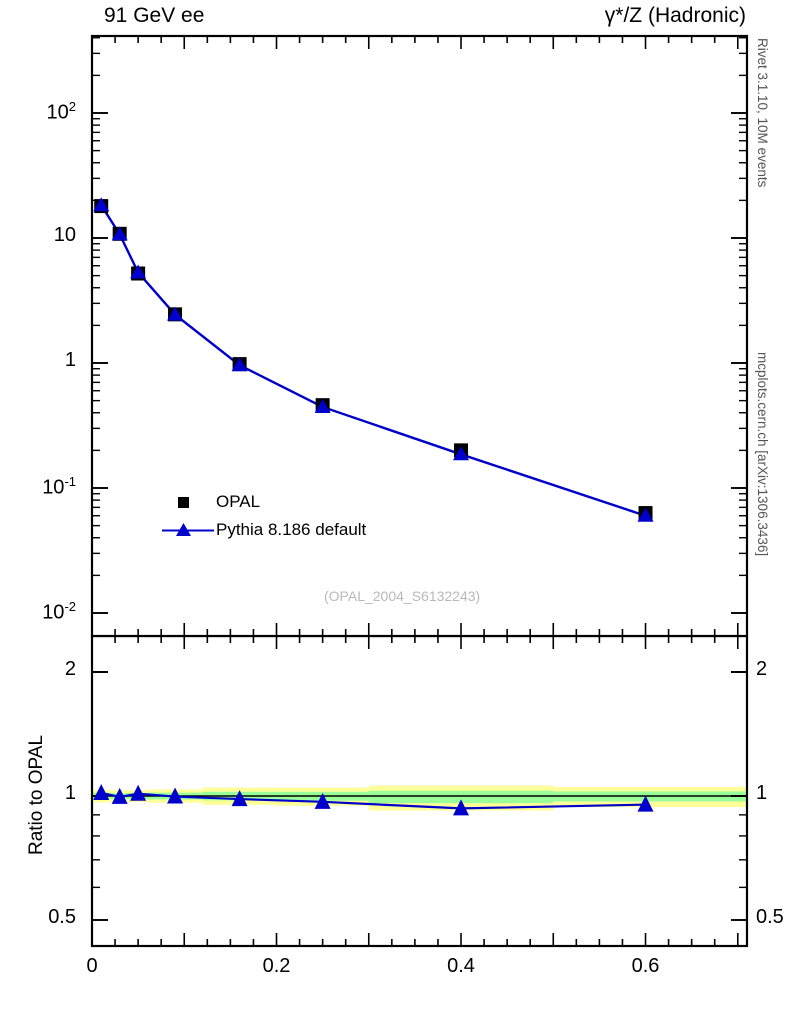 The image size is (786, 1024). I want to click on legend-item-opal: OPAL, so click(263, 502).